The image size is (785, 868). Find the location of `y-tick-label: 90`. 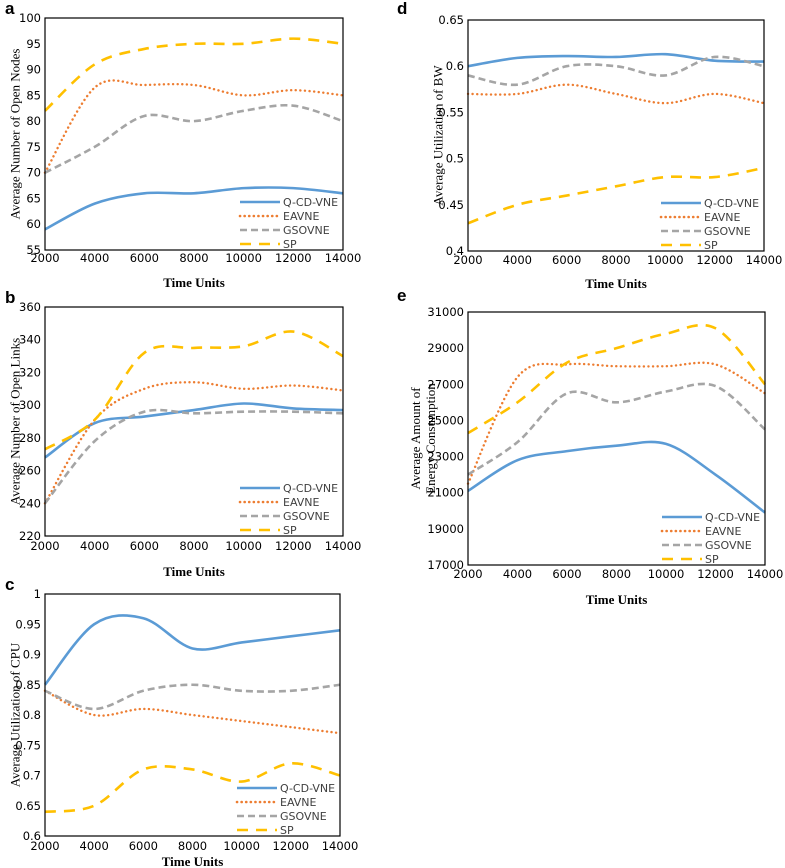

y-tick-label: 90 is located at coordinates (33, 70).